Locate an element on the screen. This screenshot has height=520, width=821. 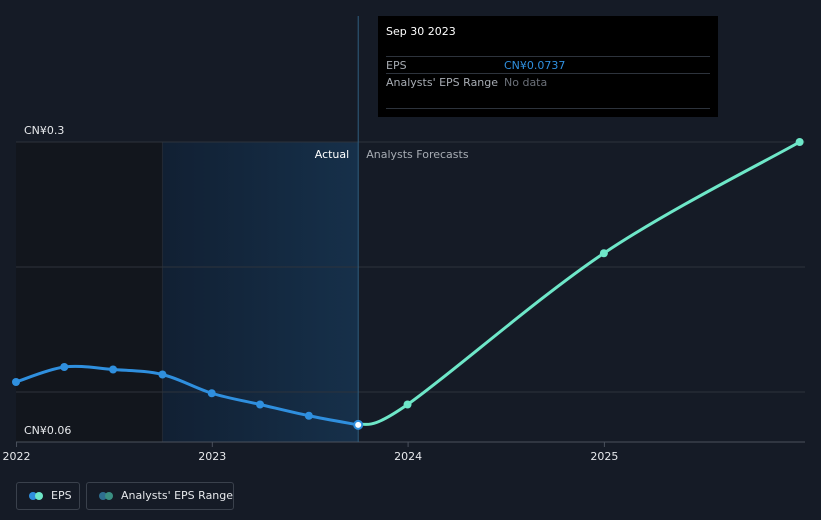
tooltip-range-label: Analysts' EPS Range is located at coordinates (442, 82).